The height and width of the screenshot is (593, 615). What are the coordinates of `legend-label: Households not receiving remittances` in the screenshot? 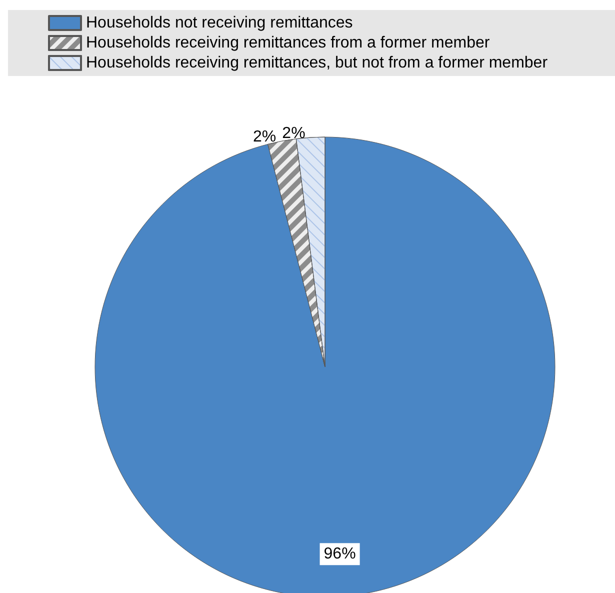 It's located at (219, 23).